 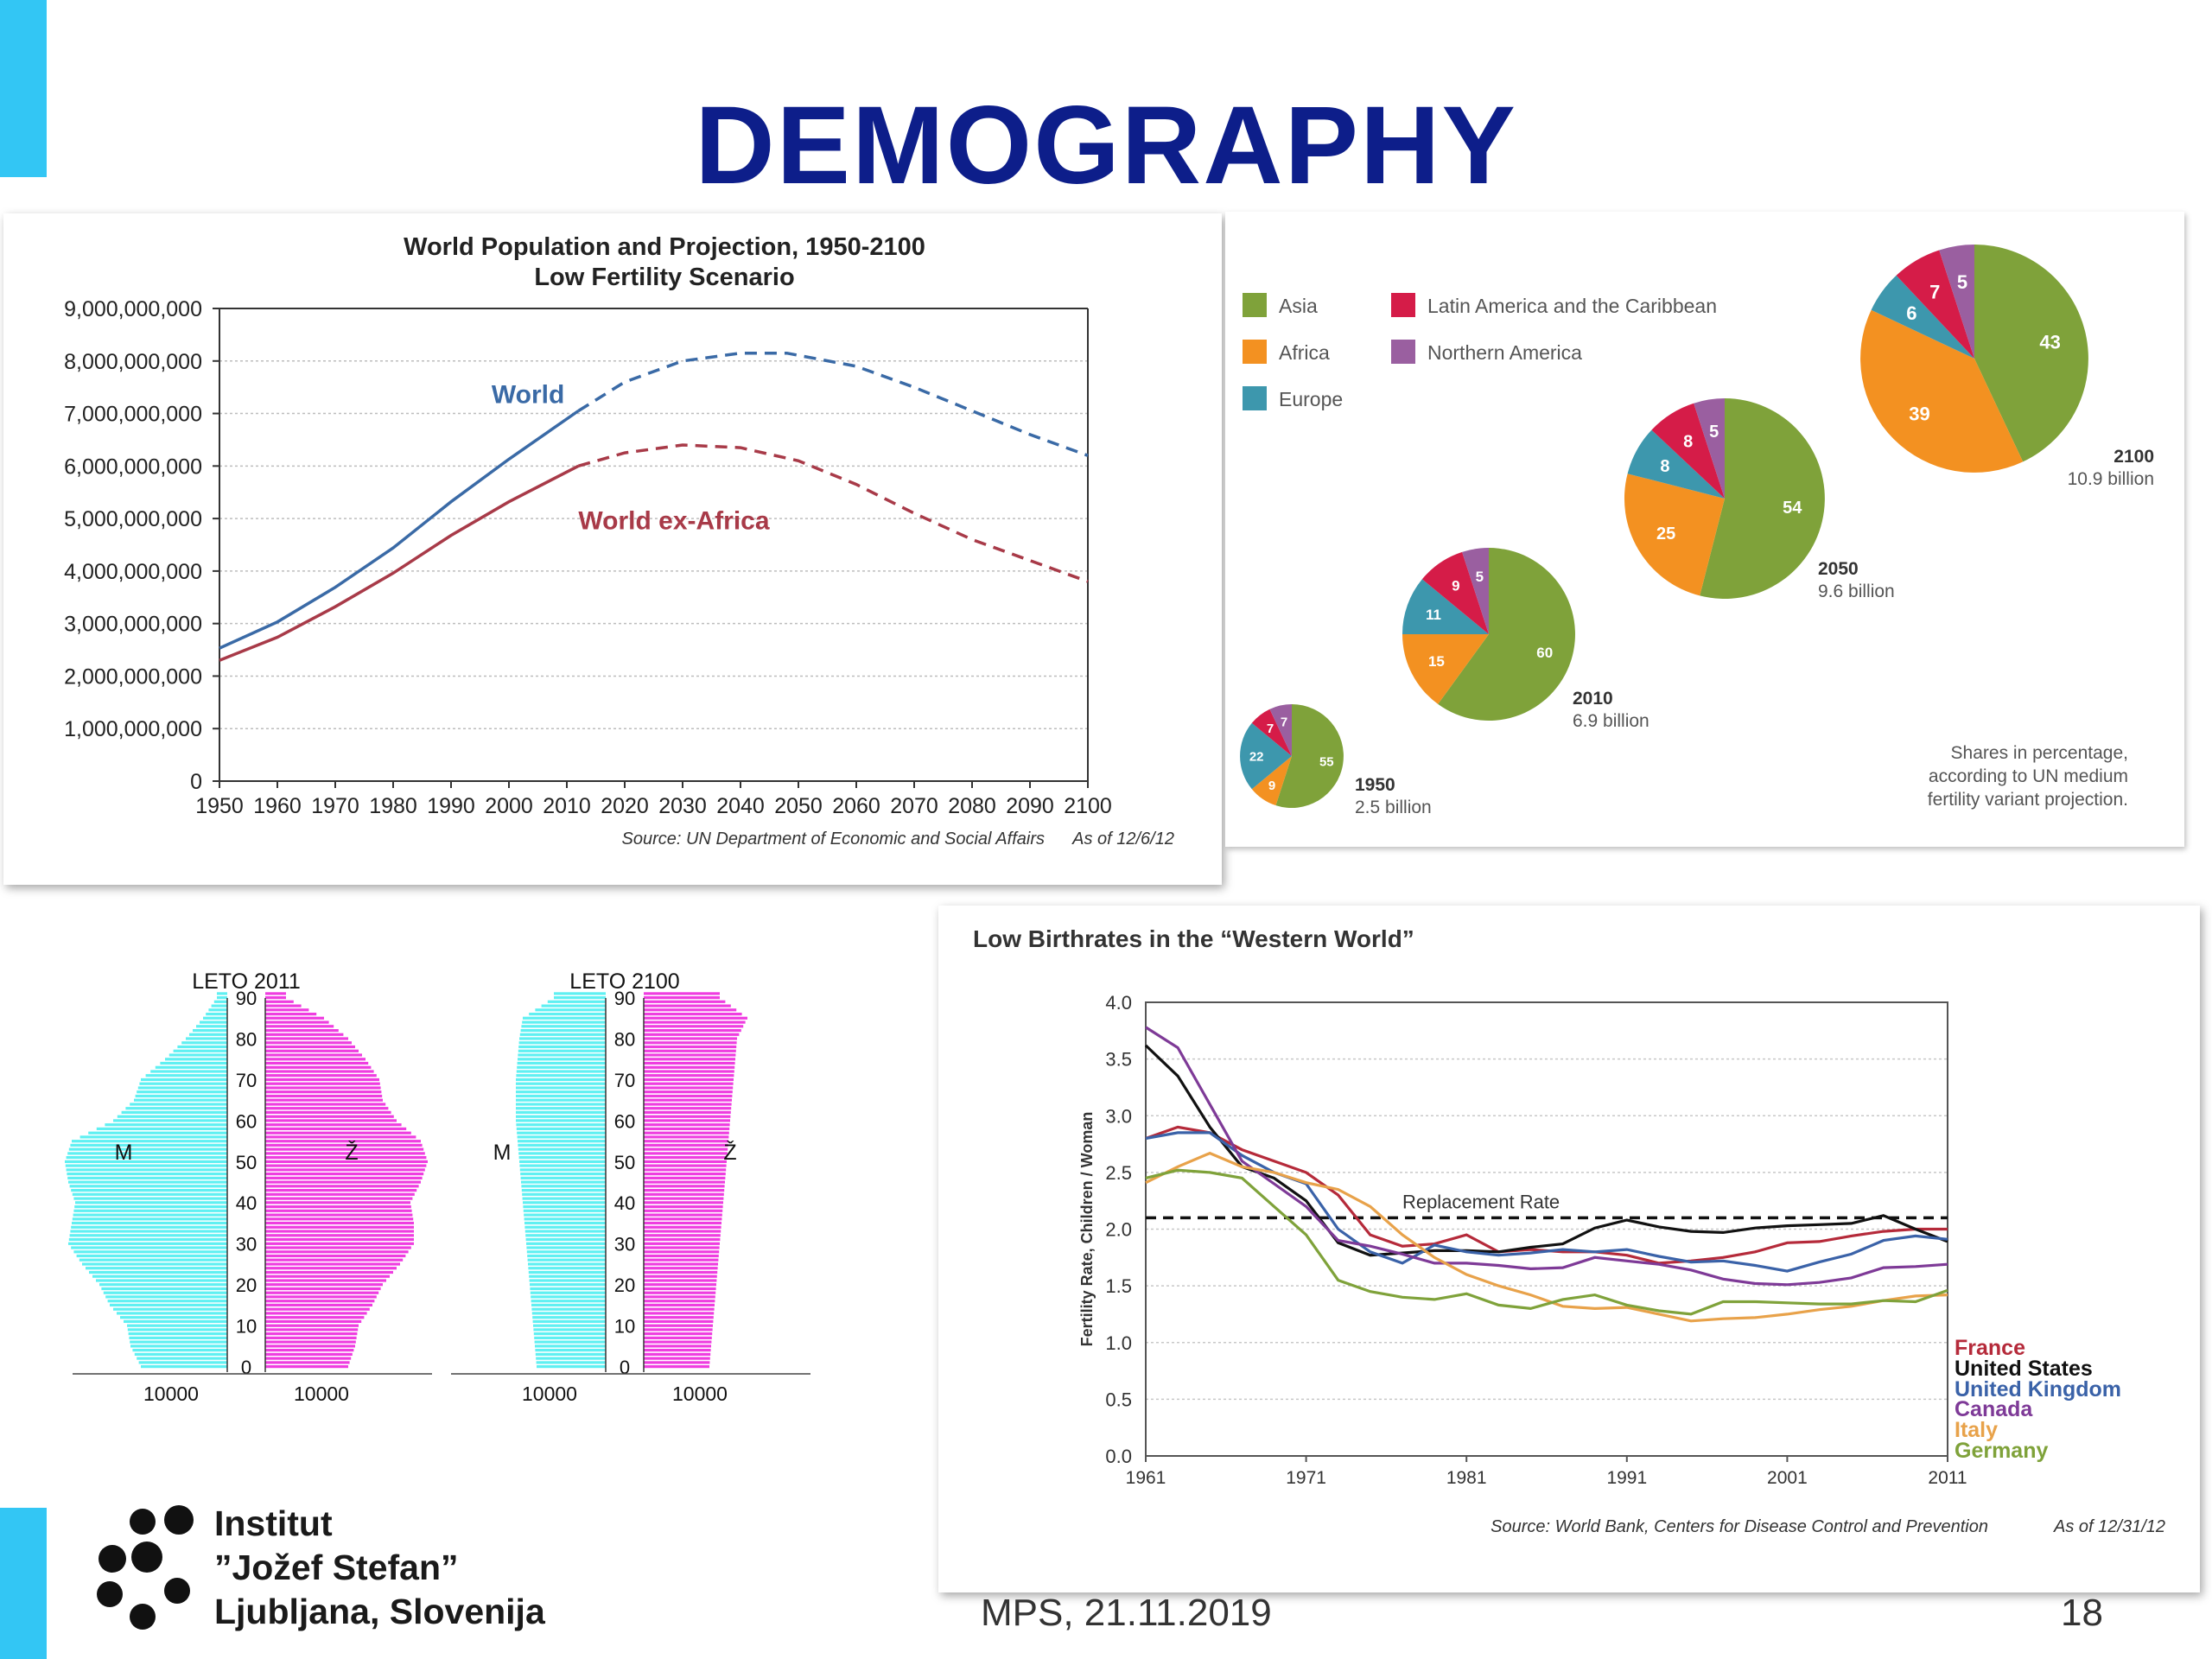 What do you see at coordinates (246, 1039) in the screenshot?
I see `age-tick-label: 80` at bounding box center [246, 1039].